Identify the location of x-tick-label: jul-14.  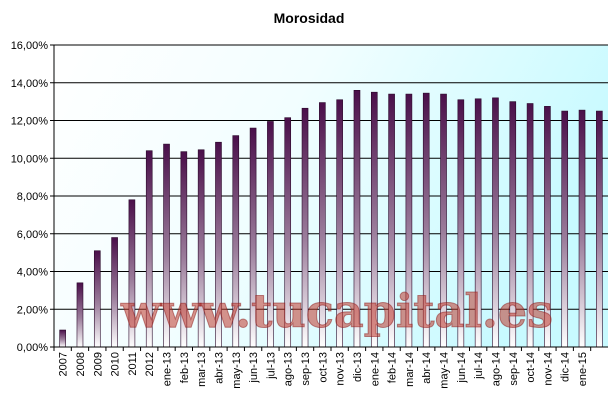
(479, 366).